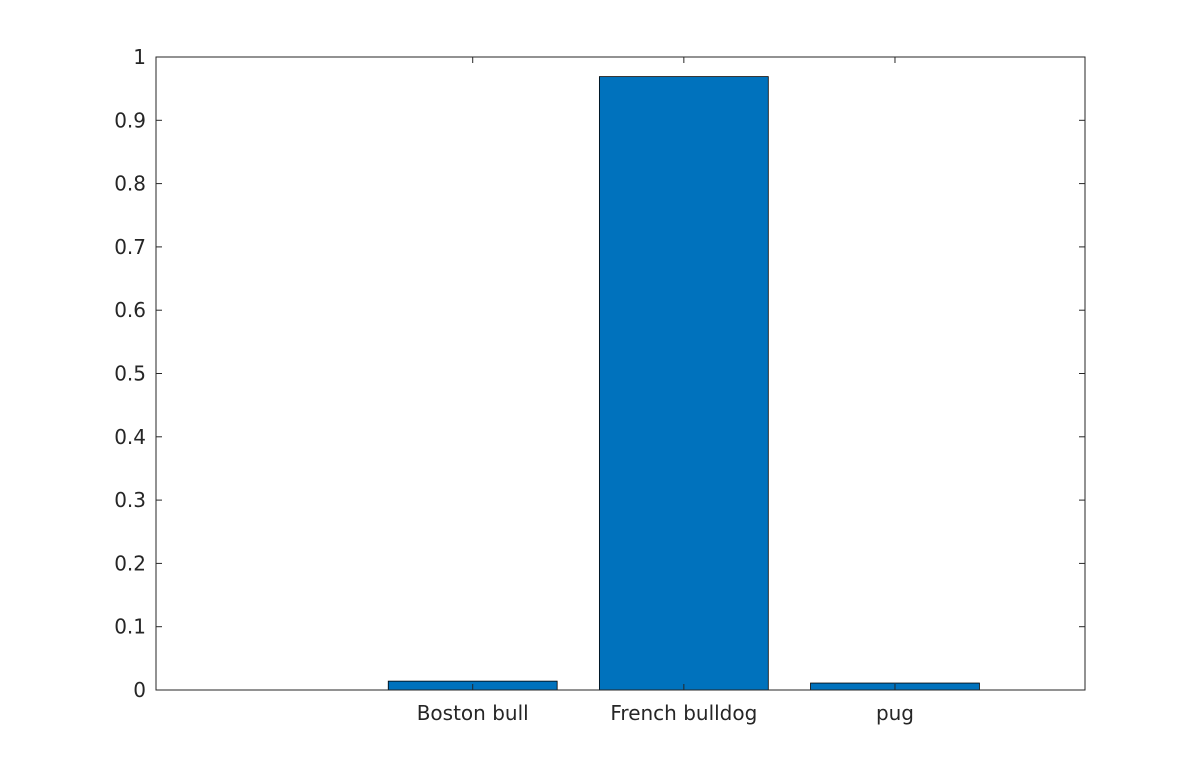 This screenshot has height=775, width=1200. What do you see at coordinates (139, 690) in the screenshot?
I see `y-tick-label: 0` at bounding box center [139, 690].